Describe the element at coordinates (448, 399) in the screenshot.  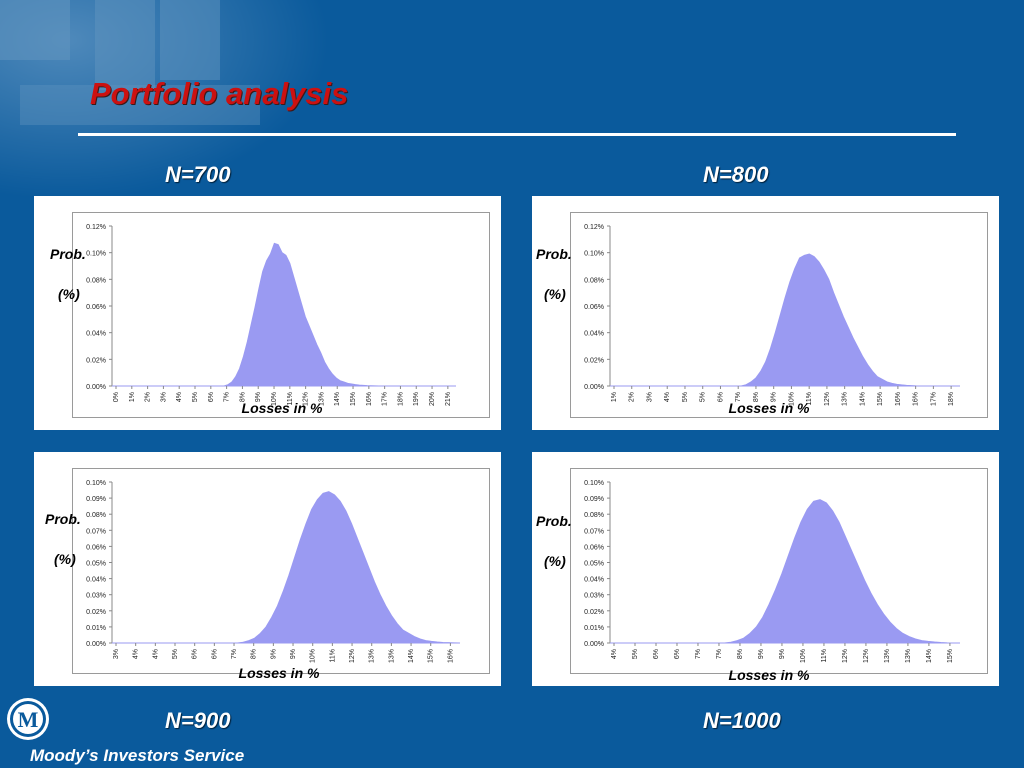
I see `x-tick-label: 21%` at that location.